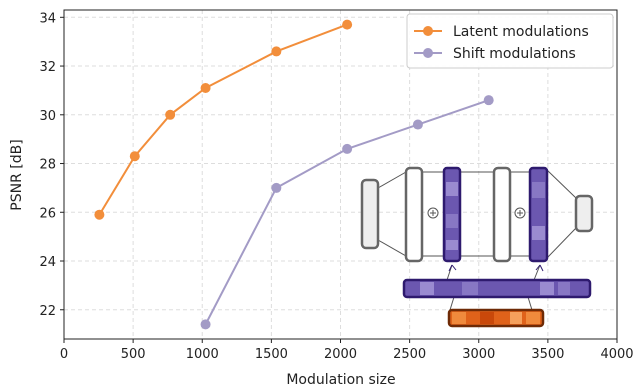 The width and height of the screenshot is (640, 386). What do you see at coordinates (409, 354) in the screenshot?
I see `x-tick-label: 2500` at bounding box center [409, 354].